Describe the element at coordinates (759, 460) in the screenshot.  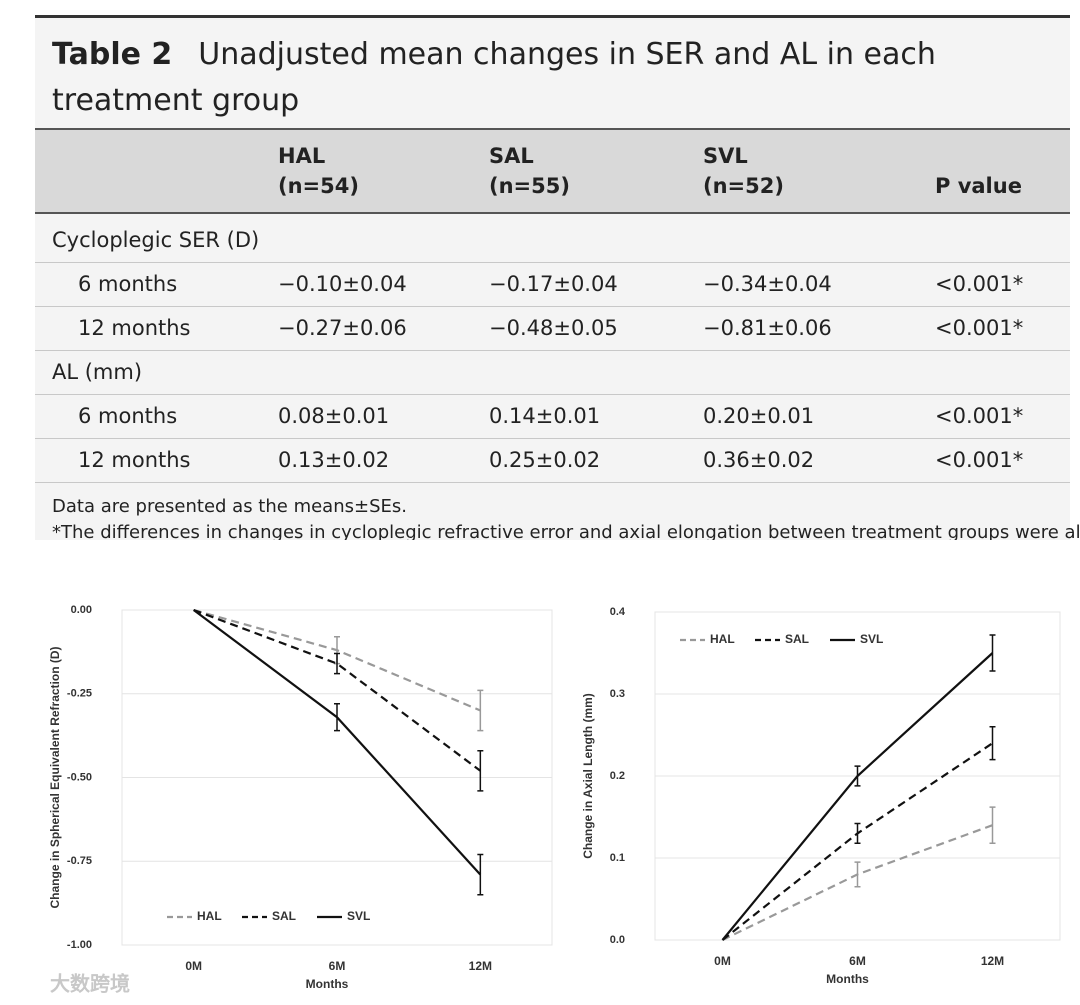
I see `table-cell: 0.36±0.02` at that location.